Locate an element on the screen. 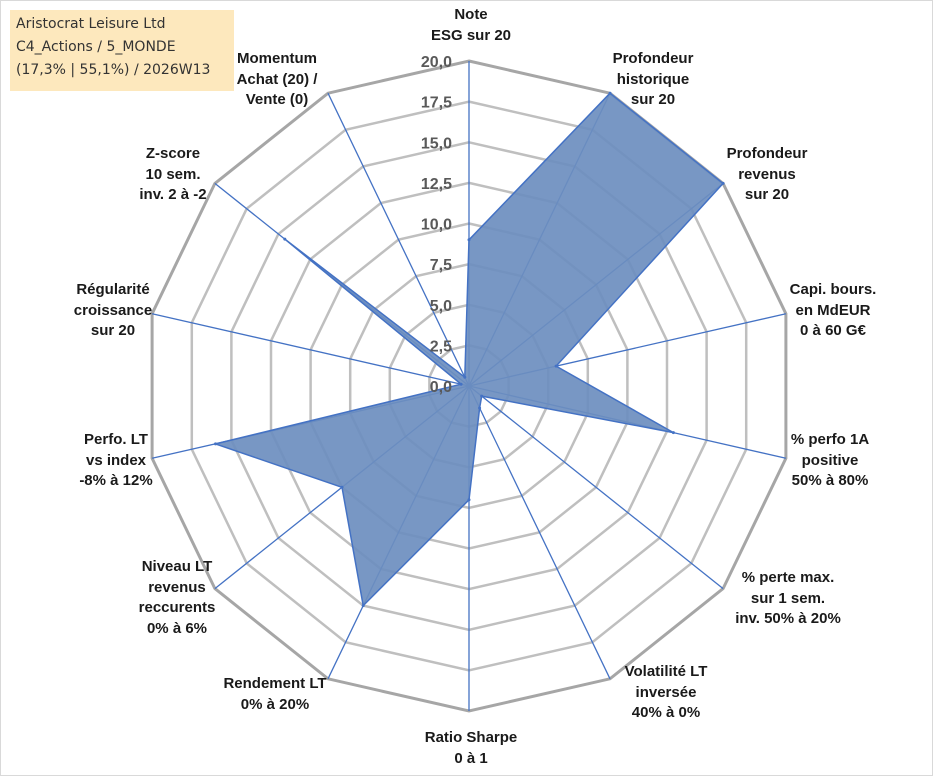 The height and width of the screenshot is (776, 933). axis-label-line: croissance is located at coordinates (113, 310).